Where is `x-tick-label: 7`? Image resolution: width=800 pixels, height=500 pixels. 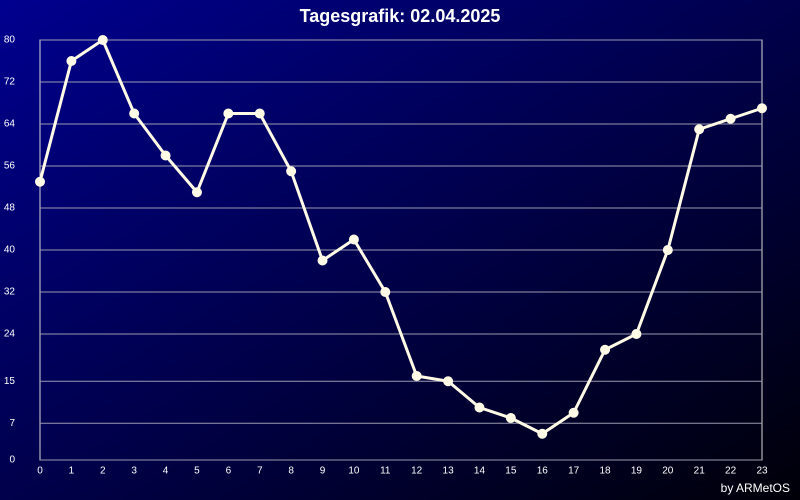 x-tick-label: 7 is located at coordinates (260, 471).